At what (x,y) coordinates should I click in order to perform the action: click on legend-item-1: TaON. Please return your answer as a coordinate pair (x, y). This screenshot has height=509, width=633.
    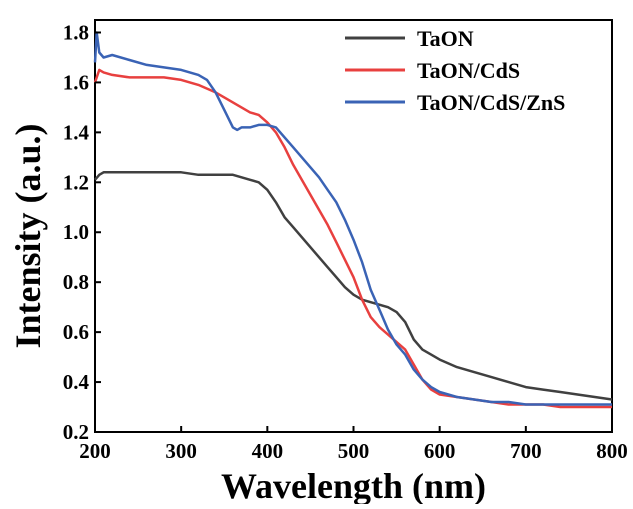
    Looking at the image, I should click on (409, 38).